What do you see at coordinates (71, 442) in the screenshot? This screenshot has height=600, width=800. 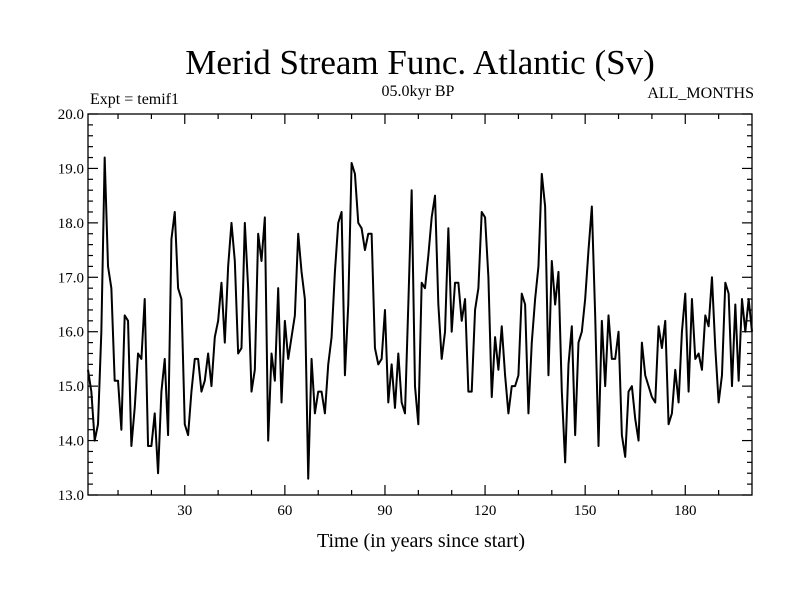 I see `y-tick-label: 14.0` at bounding box center [71, 442].